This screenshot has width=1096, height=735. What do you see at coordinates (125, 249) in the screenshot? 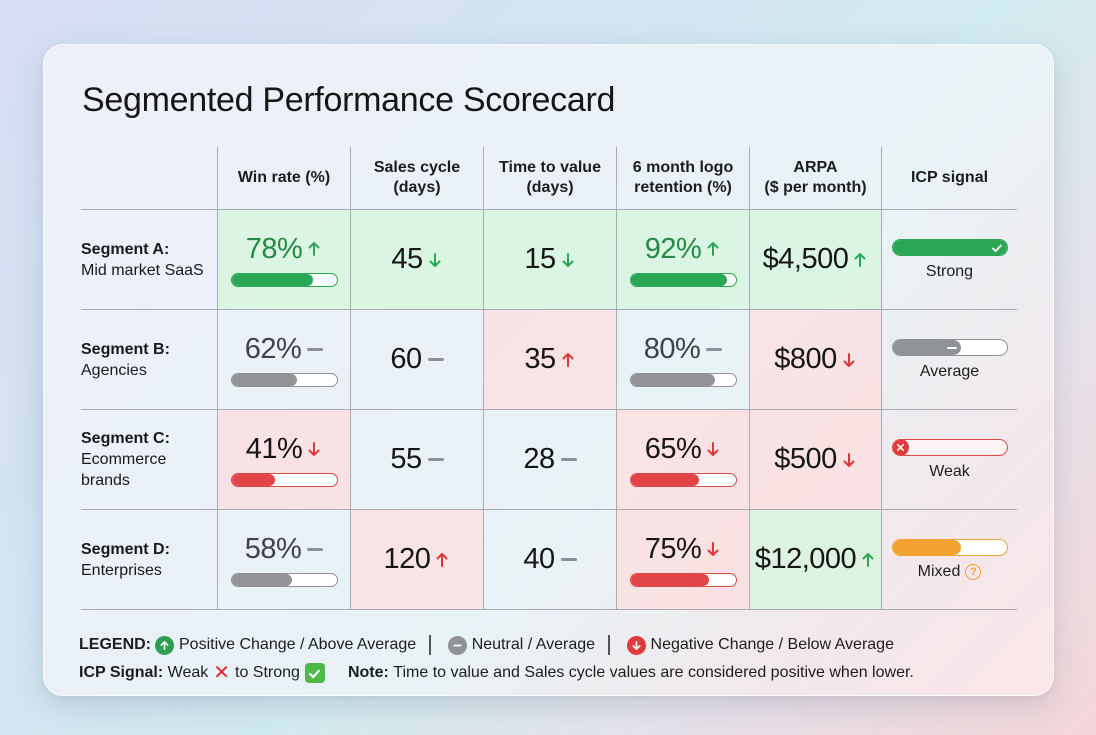
I see `segment-name: Segment A:` at bounding box center [125, 249].